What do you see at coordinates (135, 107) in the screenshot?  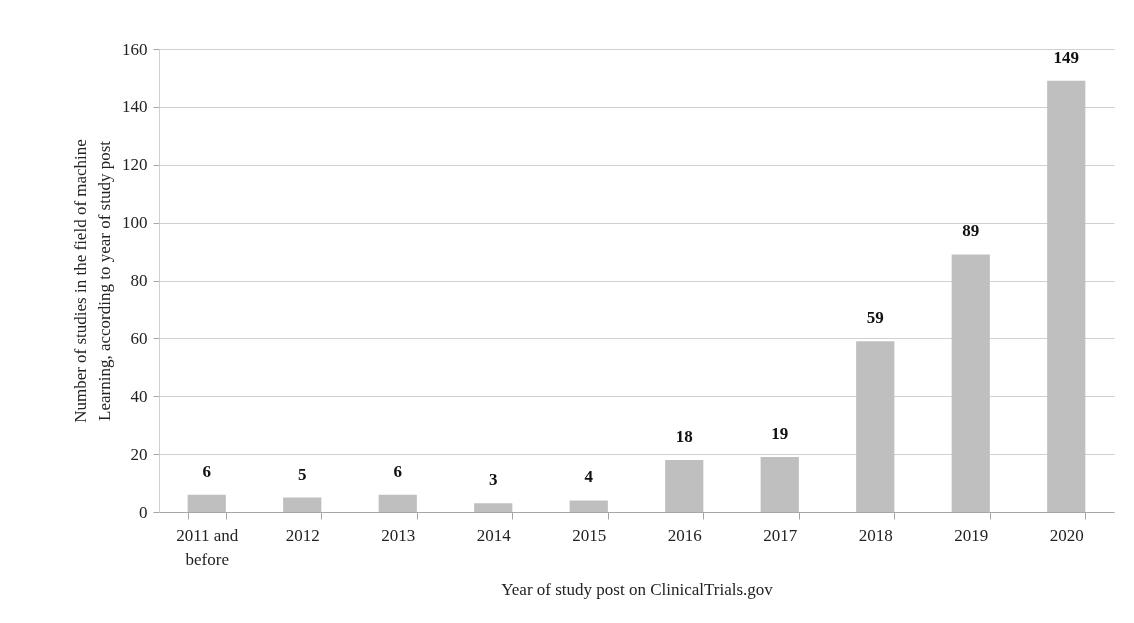 I see `y-tick-label: 140` at bounding box center [135, 107].